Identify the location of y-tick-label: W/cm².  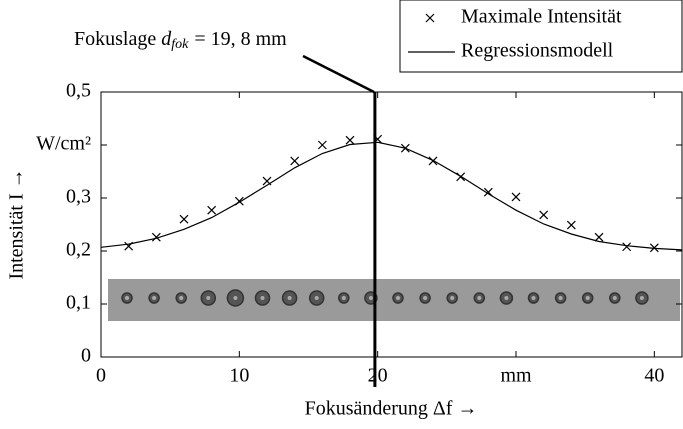
(63, 144).